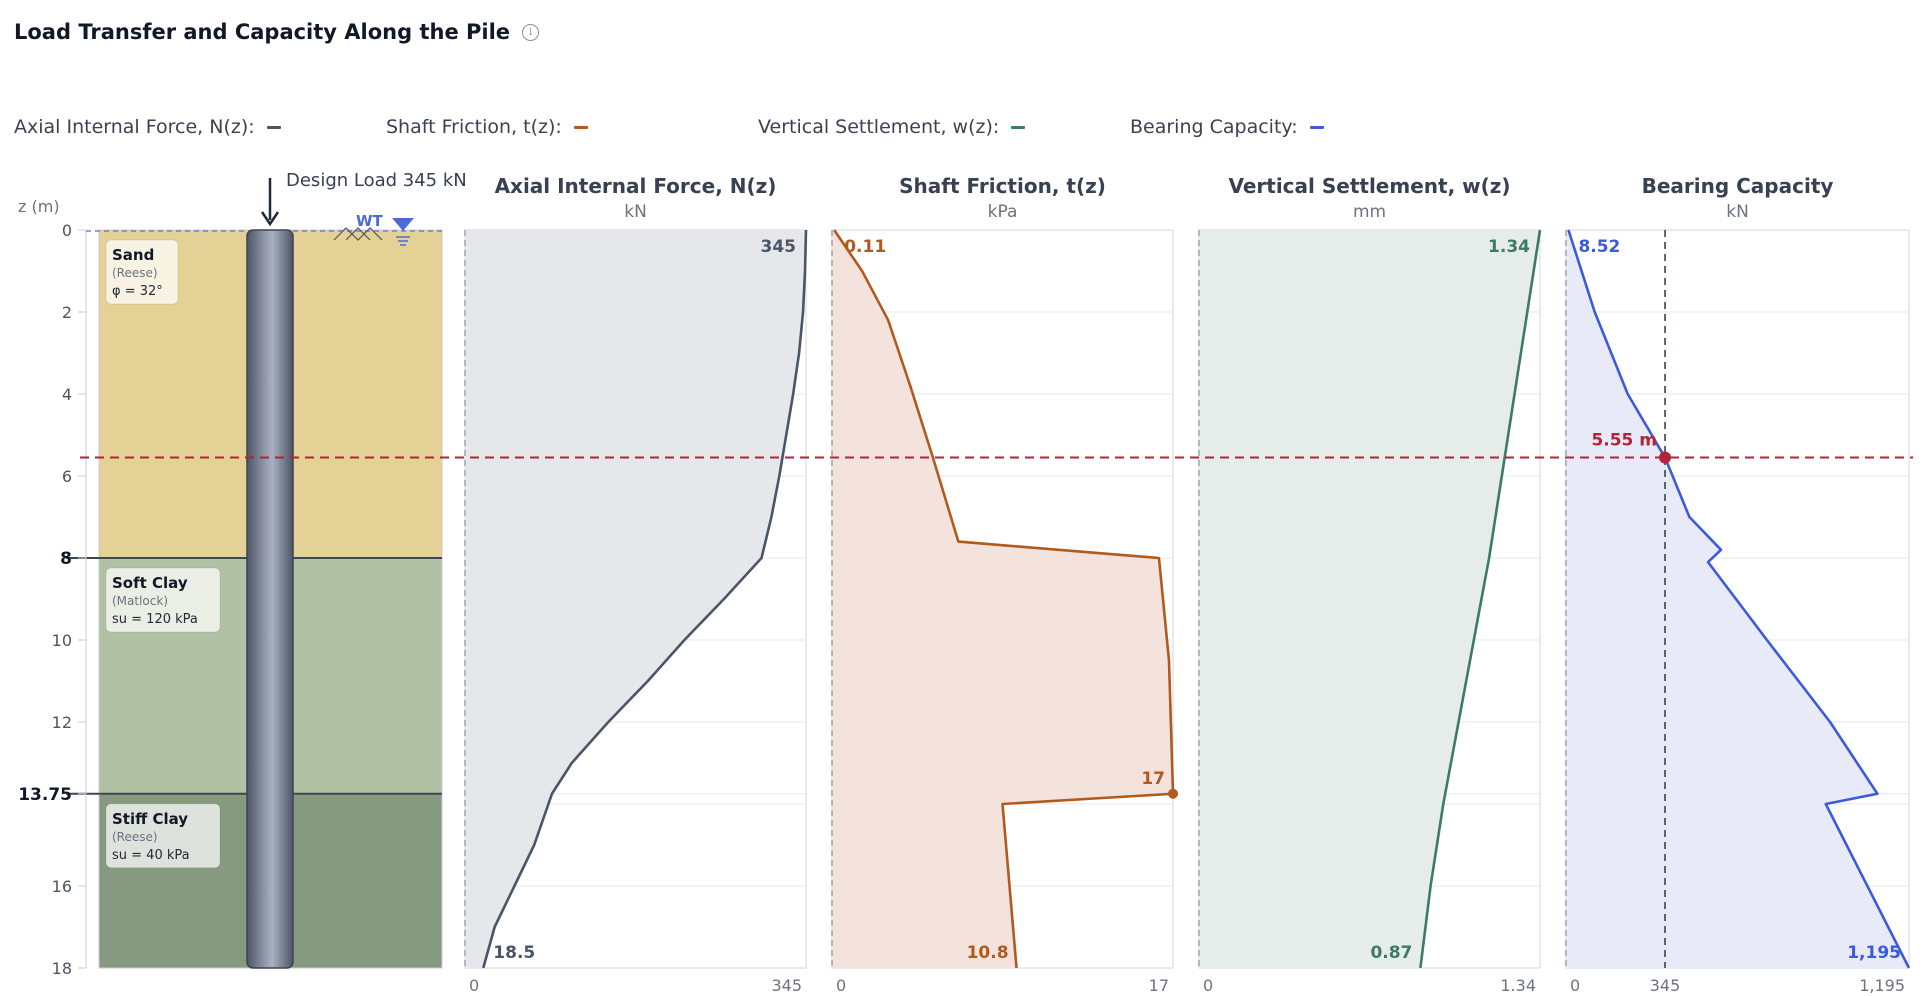 This screenshot has height=996, width=1929. I want to click on info-icon: i, so click(531, 32).